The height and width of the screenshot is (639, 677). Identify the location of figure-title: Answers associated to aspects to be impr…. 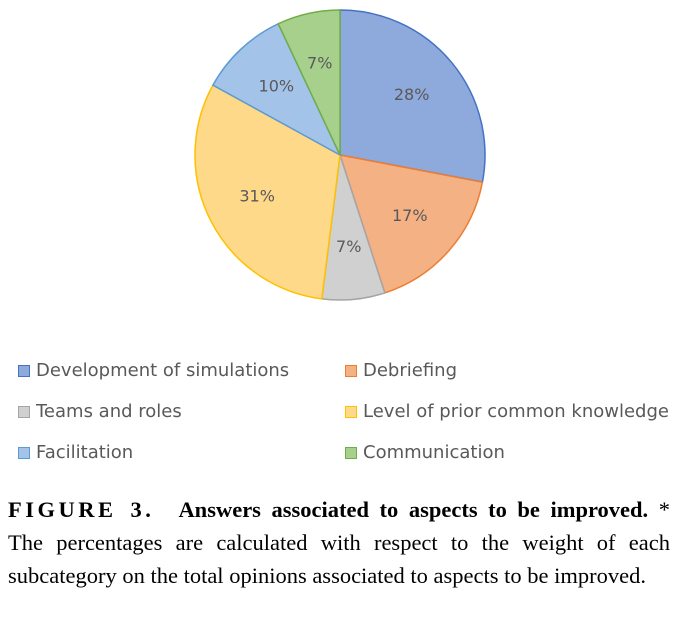
(413, 509).